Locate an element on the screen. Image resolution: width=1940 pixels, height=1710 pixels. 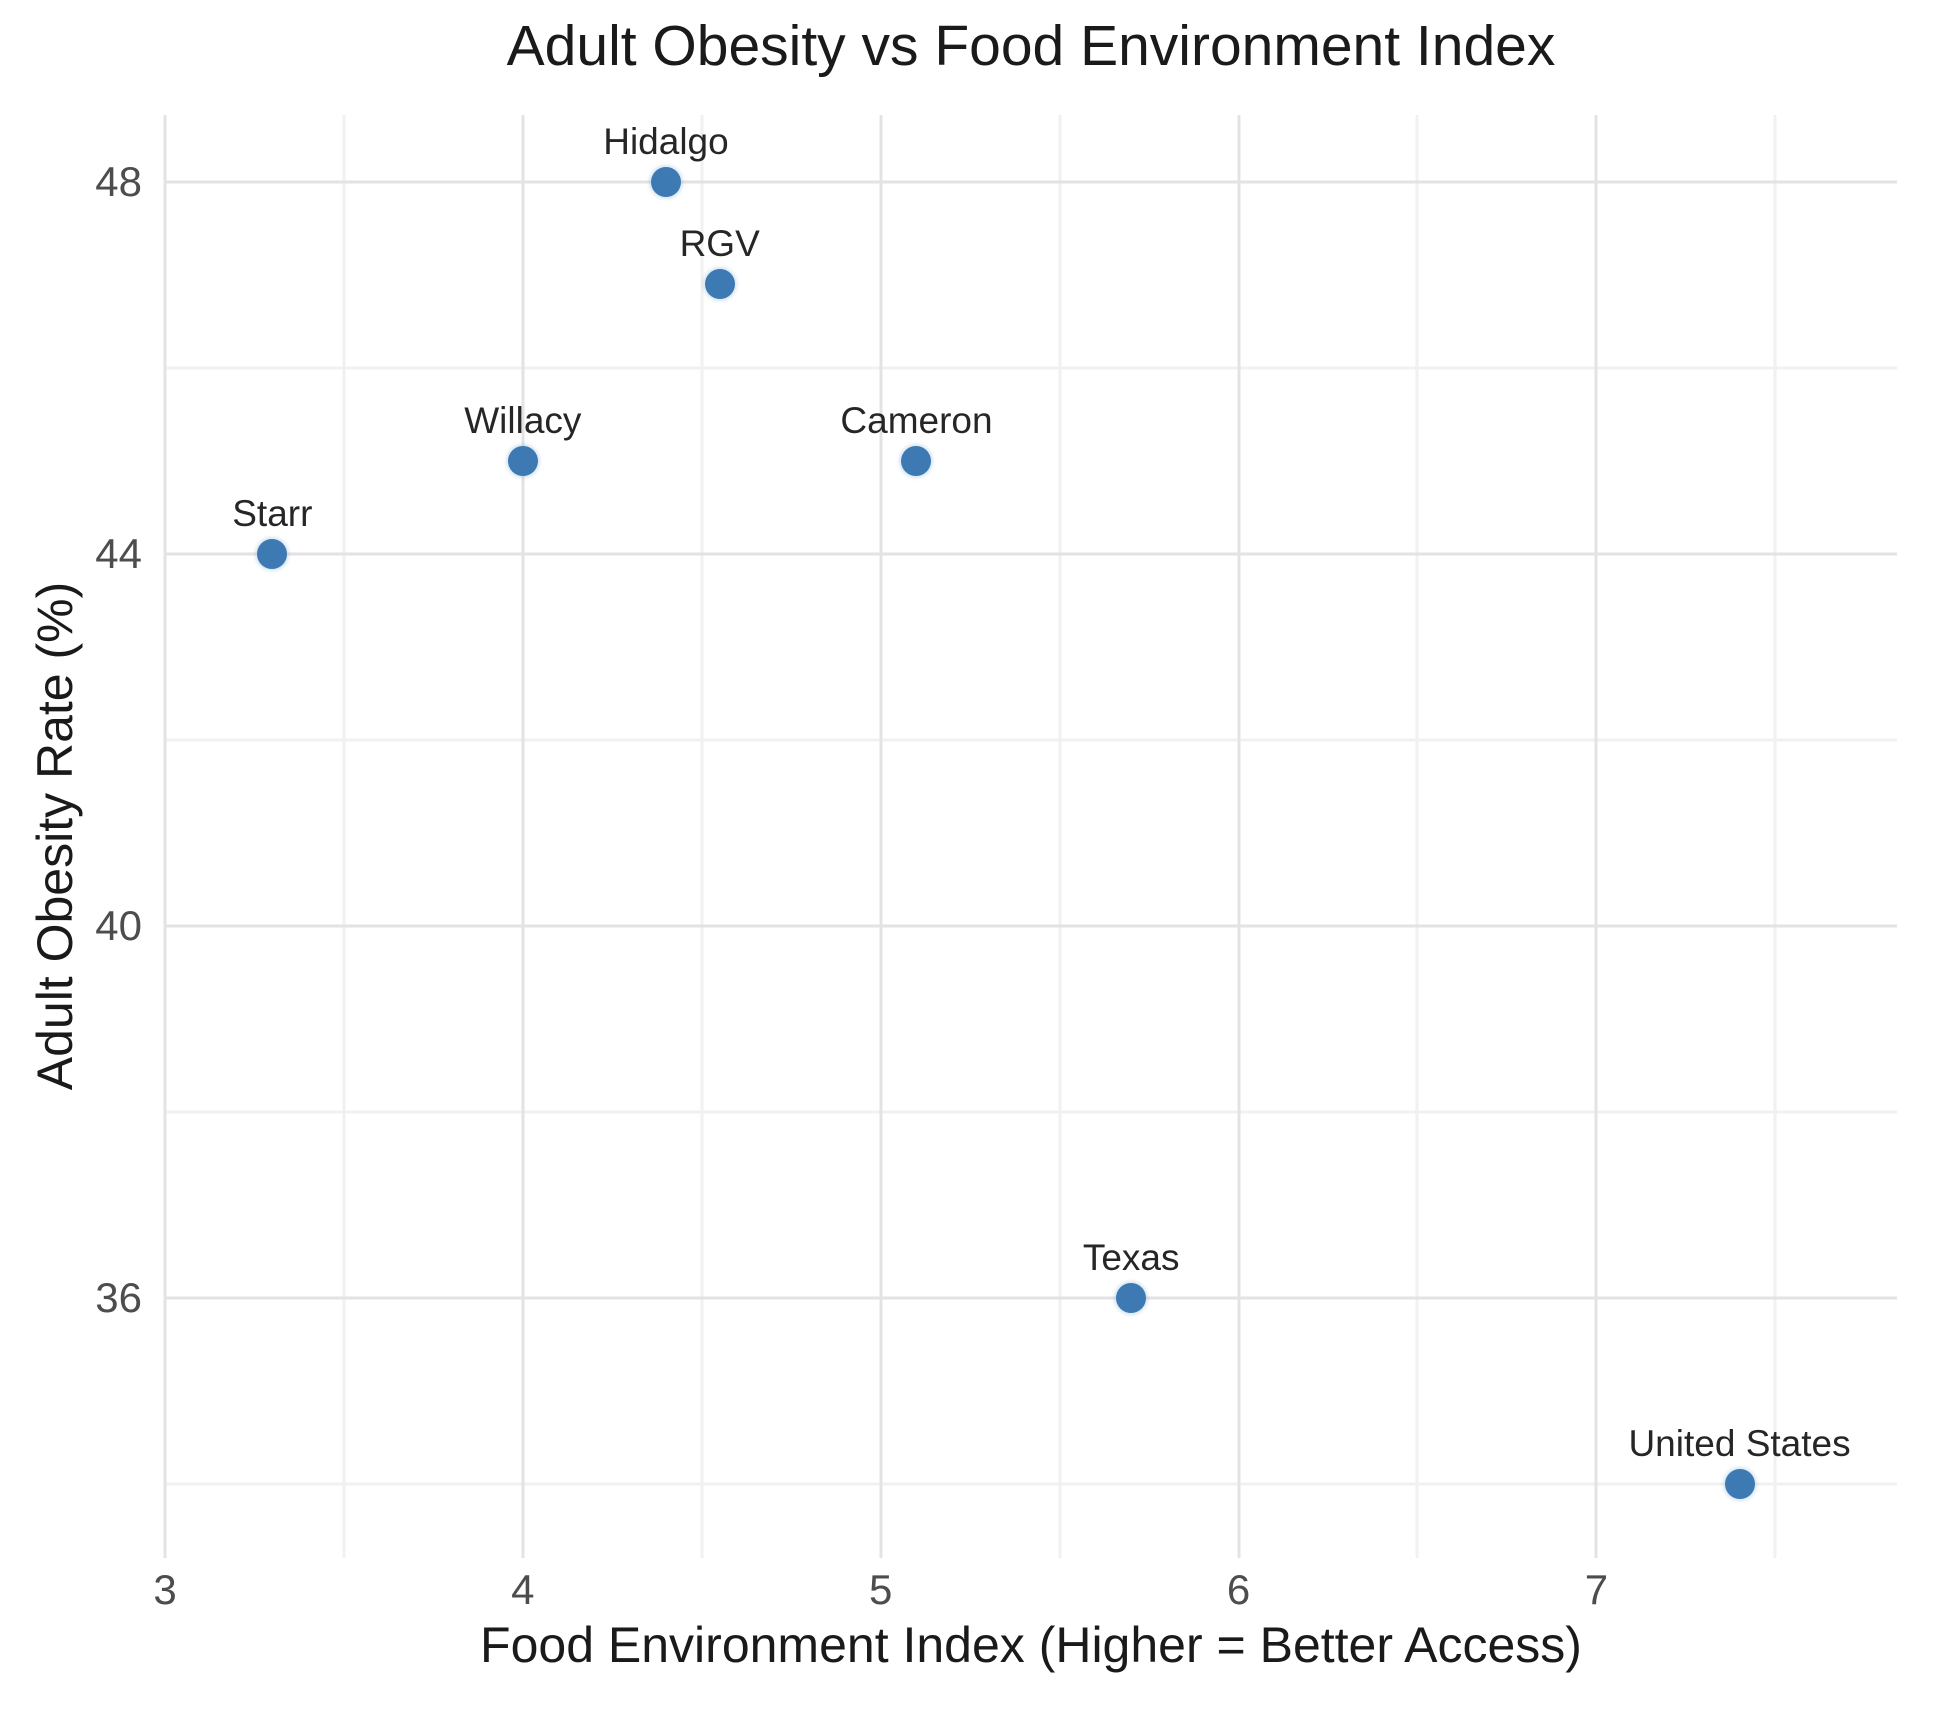
data-point-united-states is located at coordinates (1739, 1483).